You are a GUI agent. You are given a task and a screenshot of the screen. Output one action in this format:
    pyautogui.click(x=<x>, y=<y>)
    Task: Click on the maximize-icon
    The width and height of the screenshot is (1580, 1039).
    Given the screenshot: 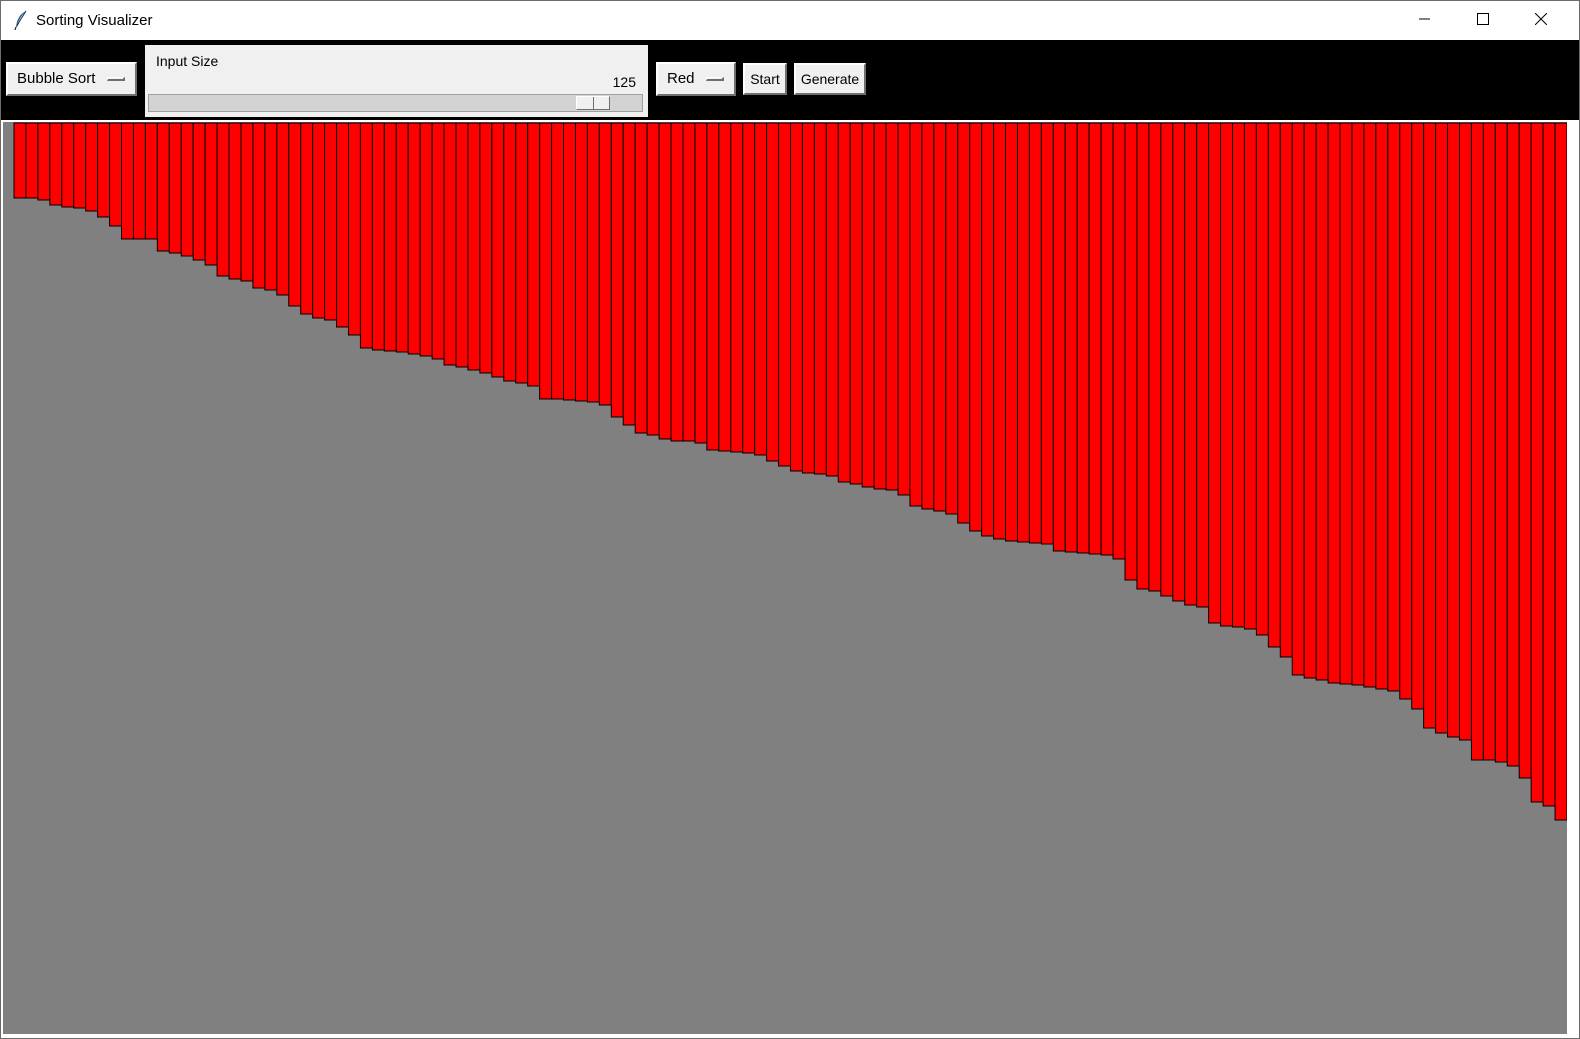 What is the action you would take?
    pyautogui.click(x=1483, y=21)
    